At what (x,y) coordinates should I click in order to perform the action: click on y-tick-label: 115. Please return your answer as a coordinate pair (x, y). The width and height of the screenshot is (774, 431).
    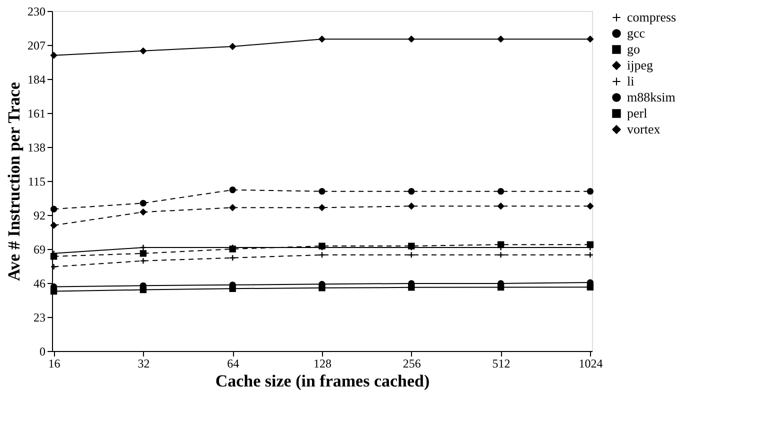
    Looking at the image, I should click on (37, 181).